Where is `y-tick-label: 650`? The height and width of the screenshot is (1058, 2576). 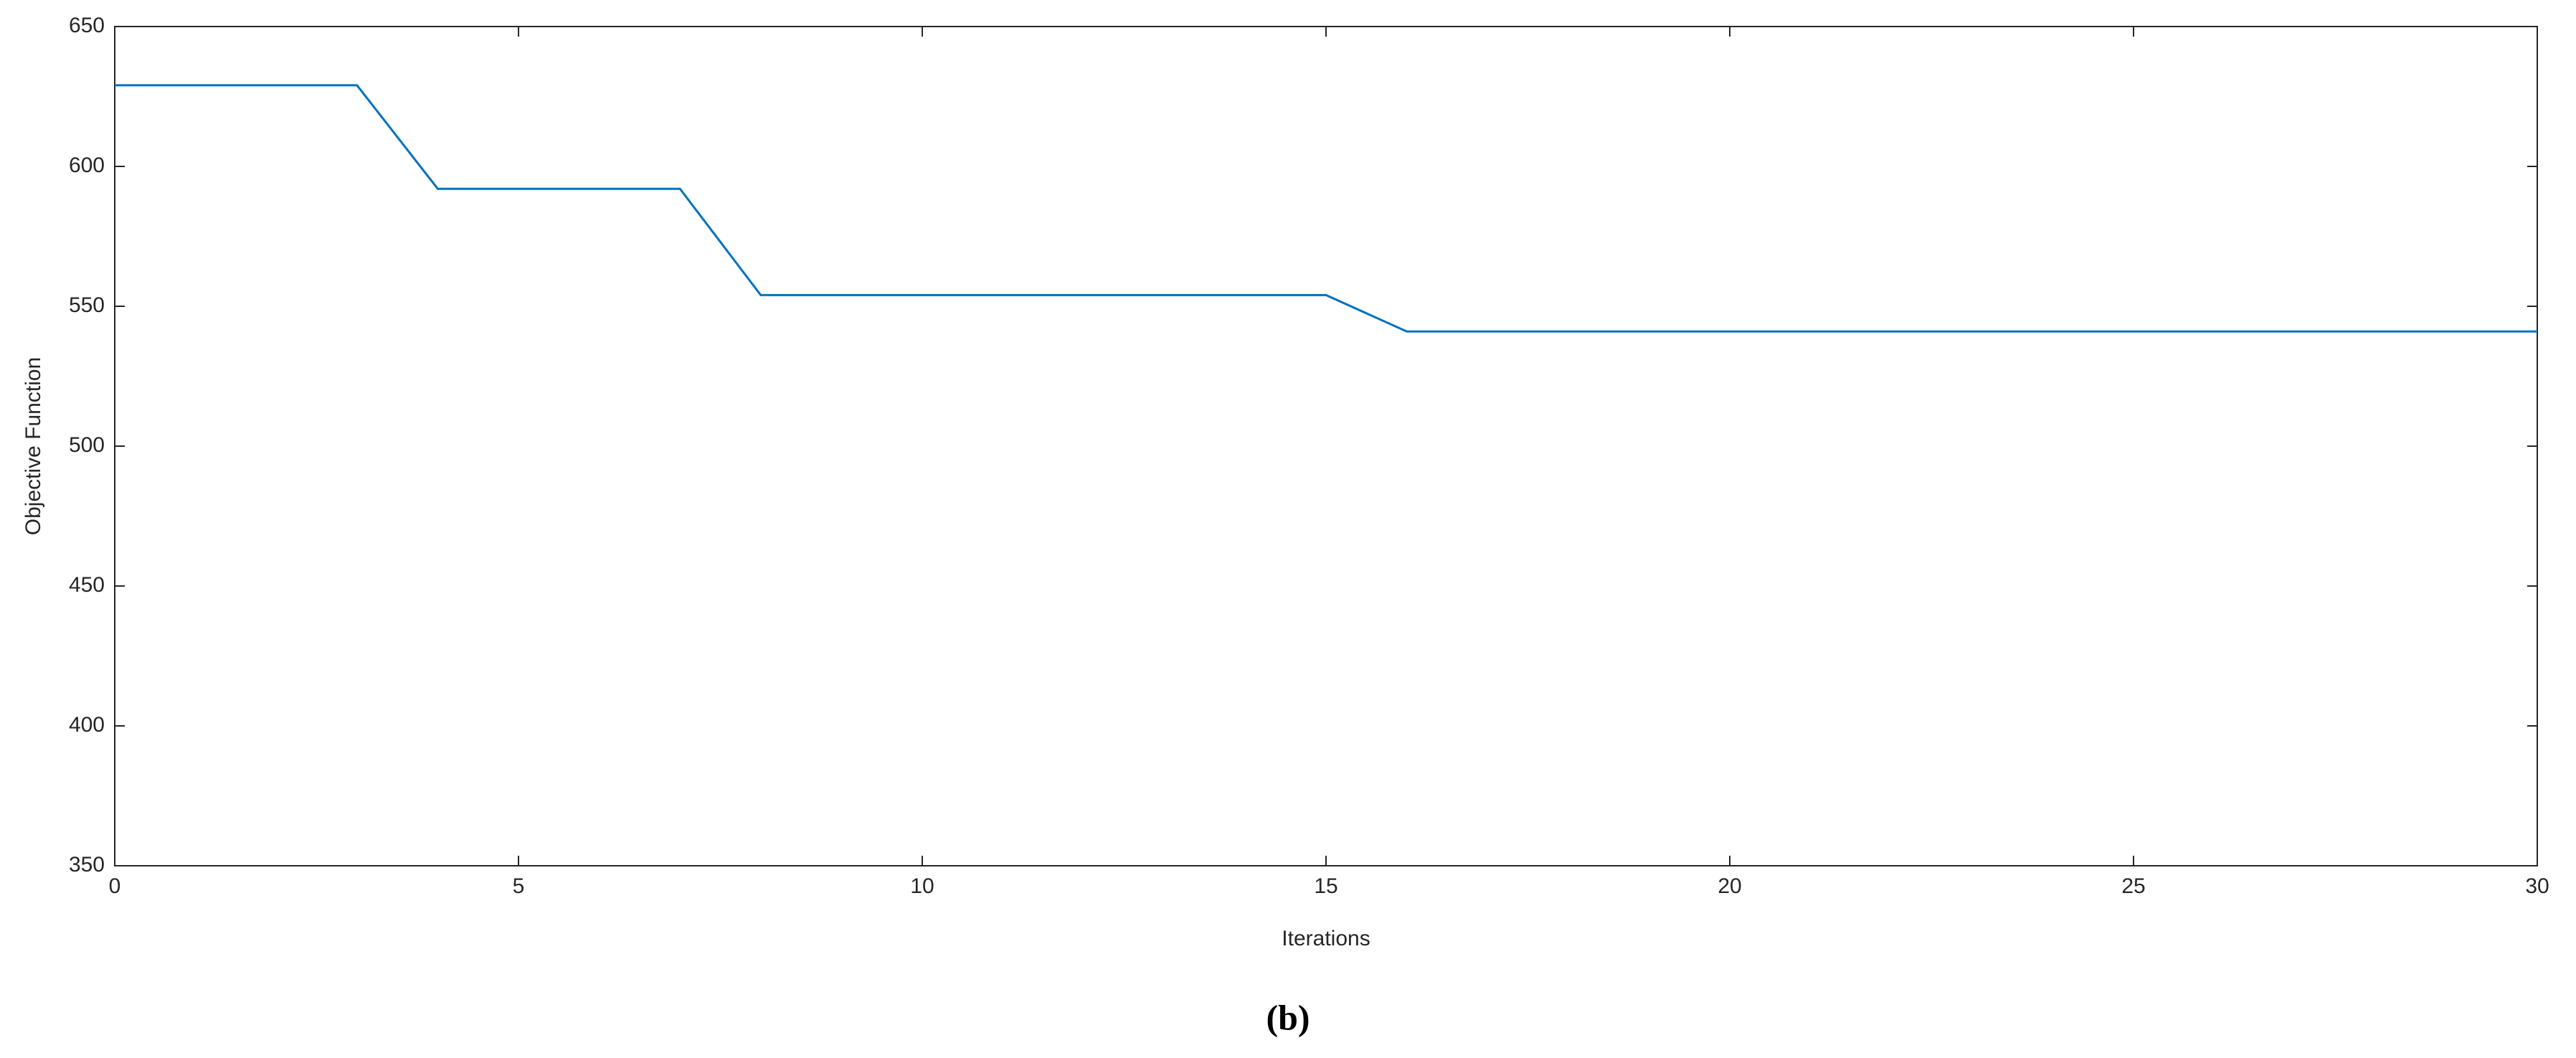
y-tick-label: 650 is located at coordinates (87, 26).